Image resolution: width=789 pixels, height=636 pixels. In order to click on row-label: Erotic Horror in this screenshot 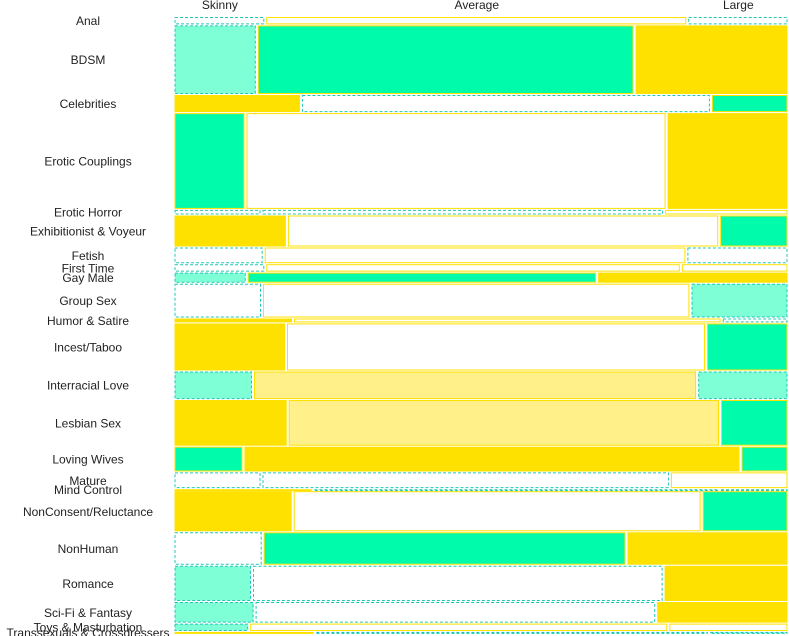, I will do `click(88, 213)`.